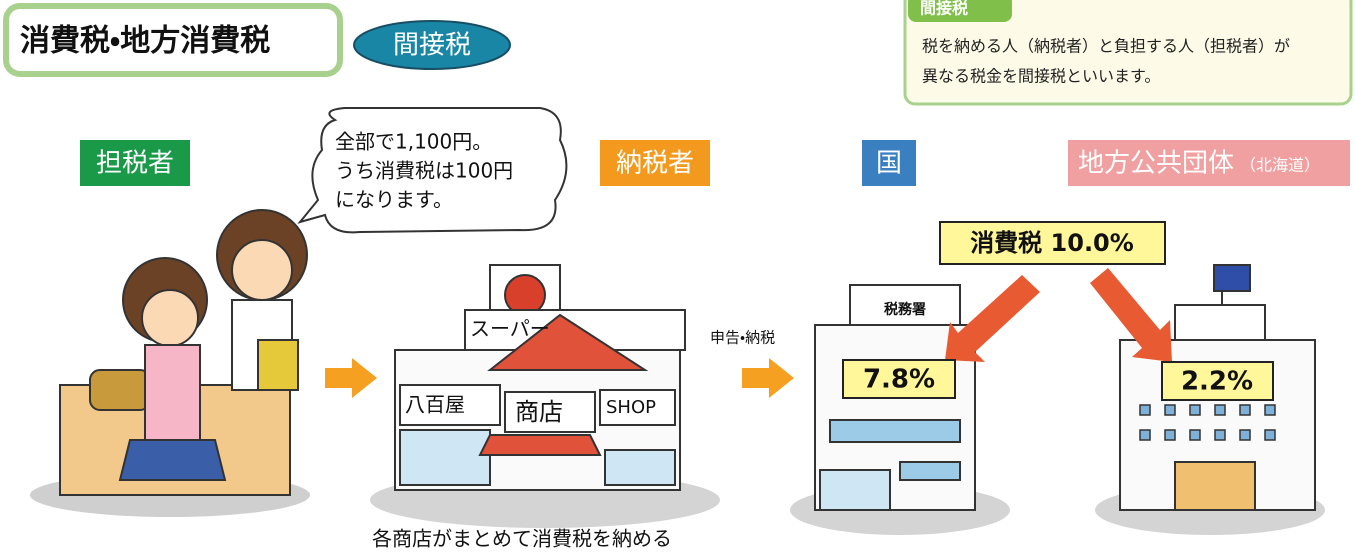 The width and height of the screenshot is (1355, 555). I want to click on badge-text: 間接税, so click(432, 46).